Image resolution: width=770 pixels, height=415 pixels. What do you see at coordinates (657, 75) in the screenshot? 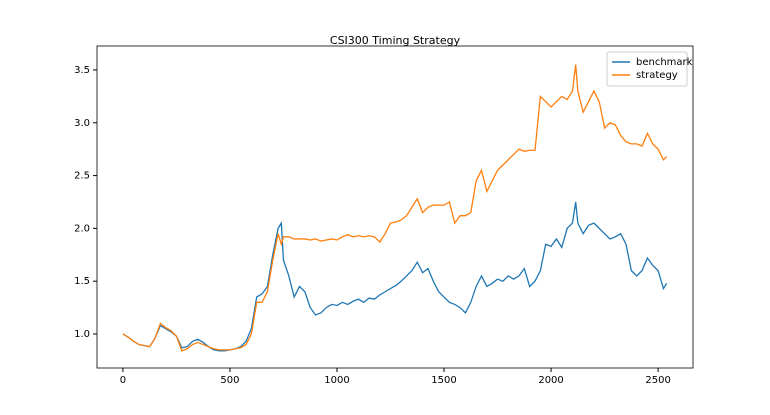
I see `legend-label: strategy` at bounding box center [657, 75].